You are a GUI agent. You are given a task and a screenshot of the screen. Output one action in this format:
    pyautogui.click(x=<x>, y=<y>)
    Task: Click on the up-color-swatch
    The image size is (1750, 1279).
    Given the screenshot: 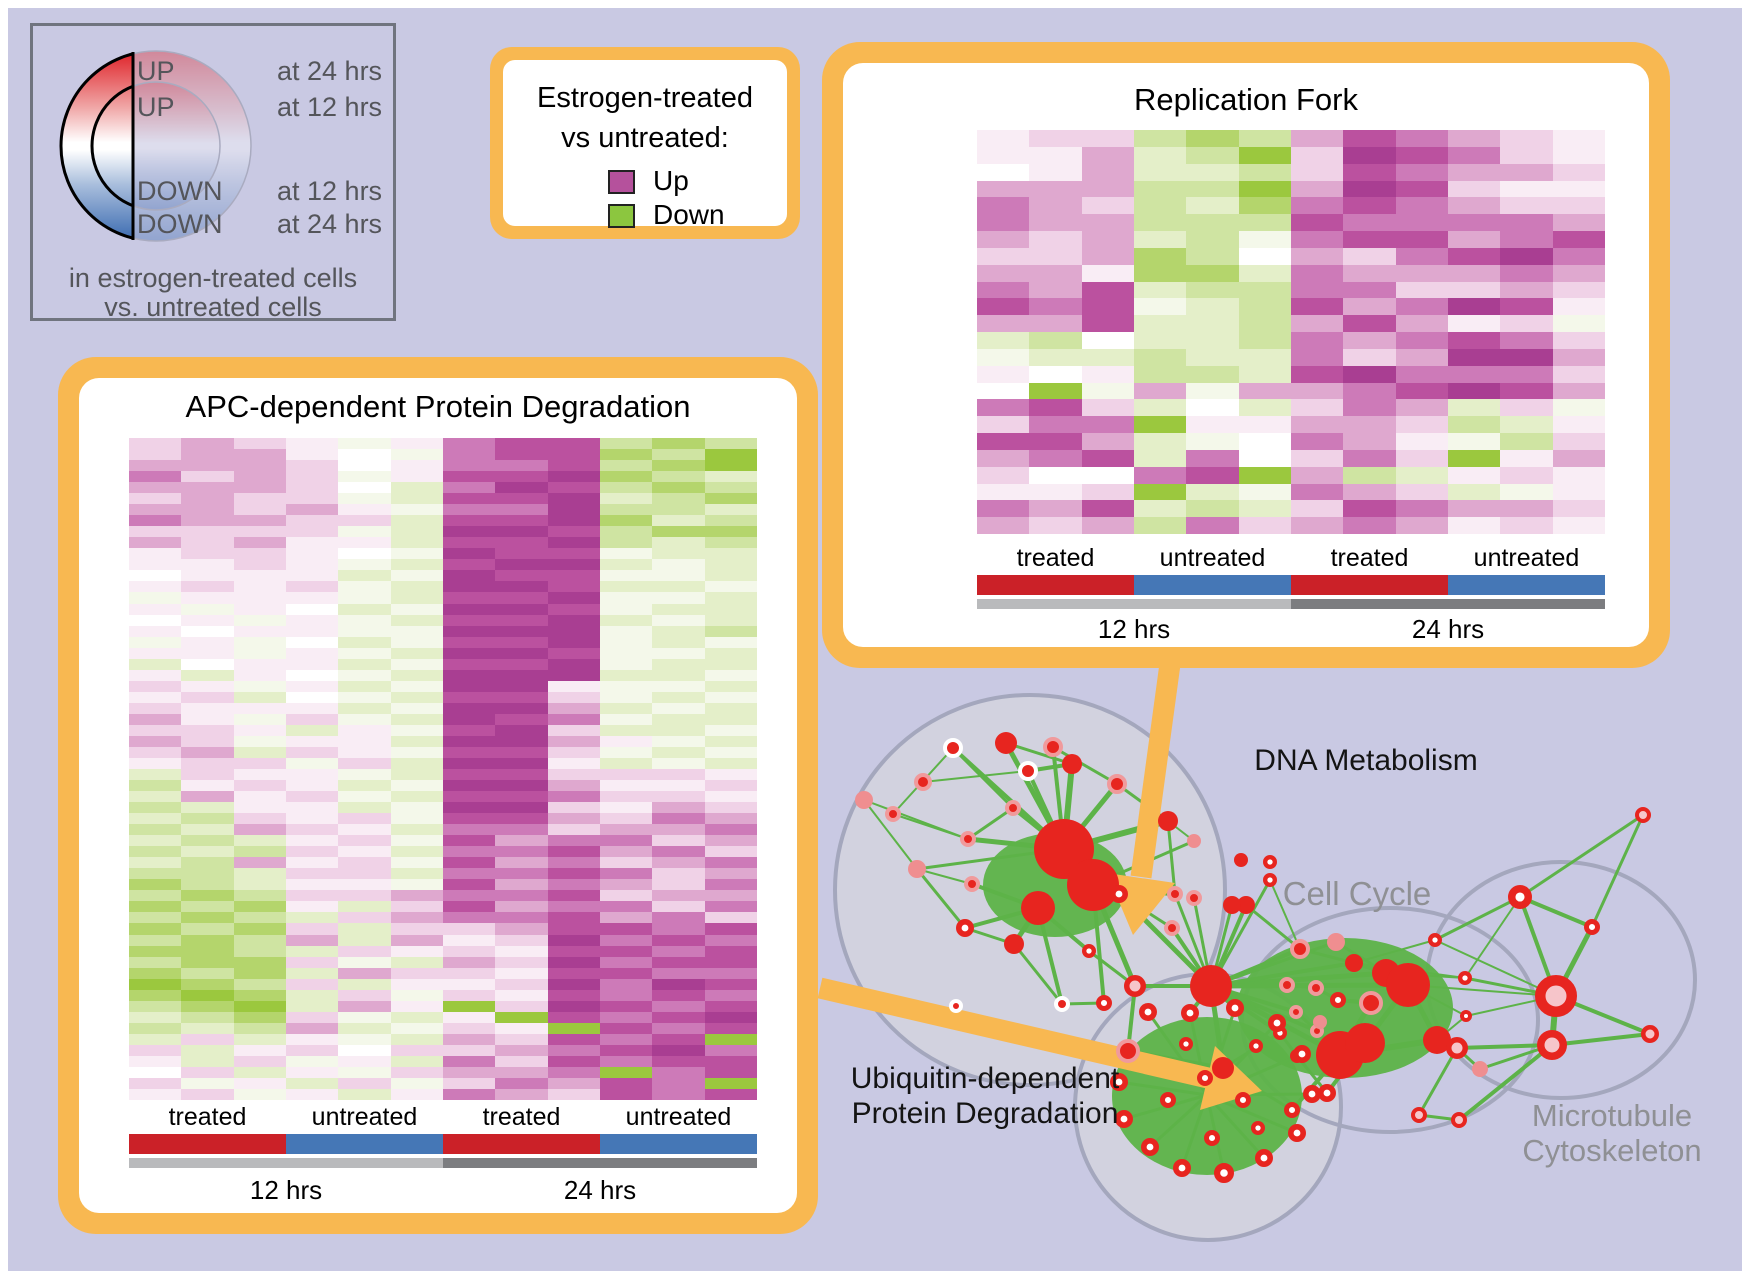 What is the action you would take?
    pyautogui.click(x=621, y=182)
    